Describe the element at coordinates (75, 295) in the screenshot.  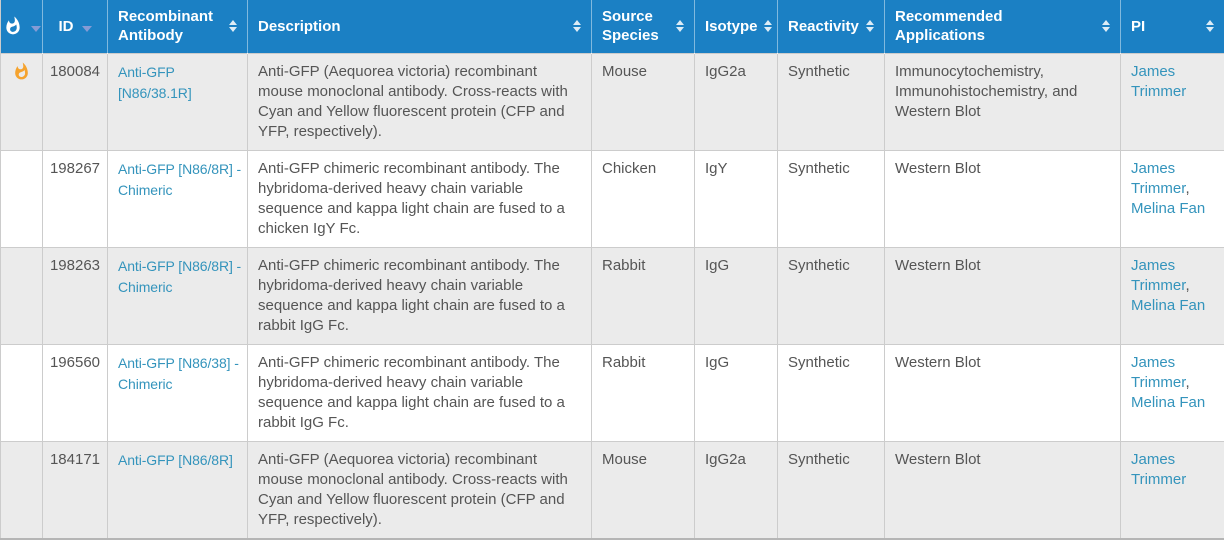
I see `cell-id: 198263` at that location.